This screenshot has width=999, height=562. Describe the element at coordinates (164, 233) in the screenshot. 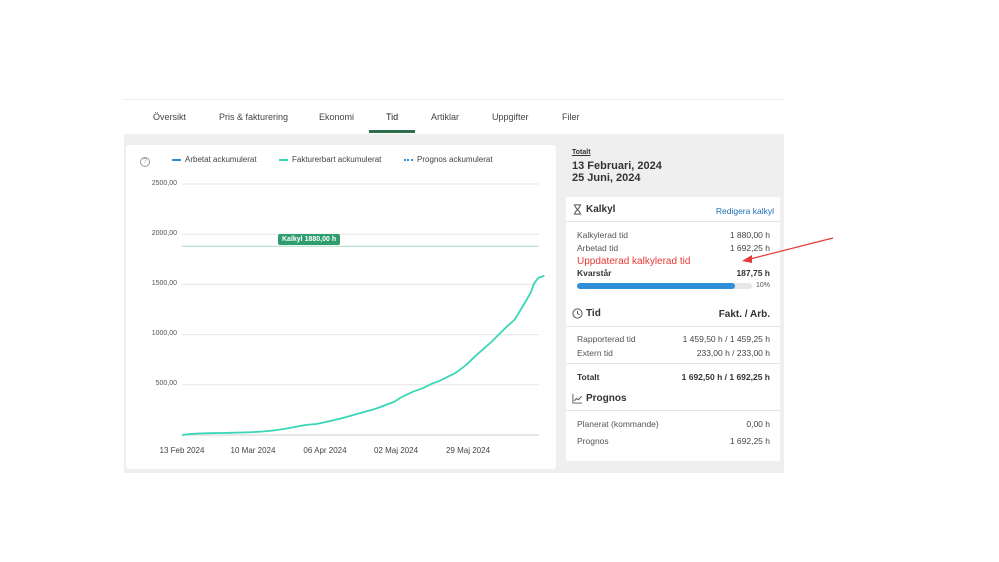

I see `y-tick-label: 2000,00` at that location.